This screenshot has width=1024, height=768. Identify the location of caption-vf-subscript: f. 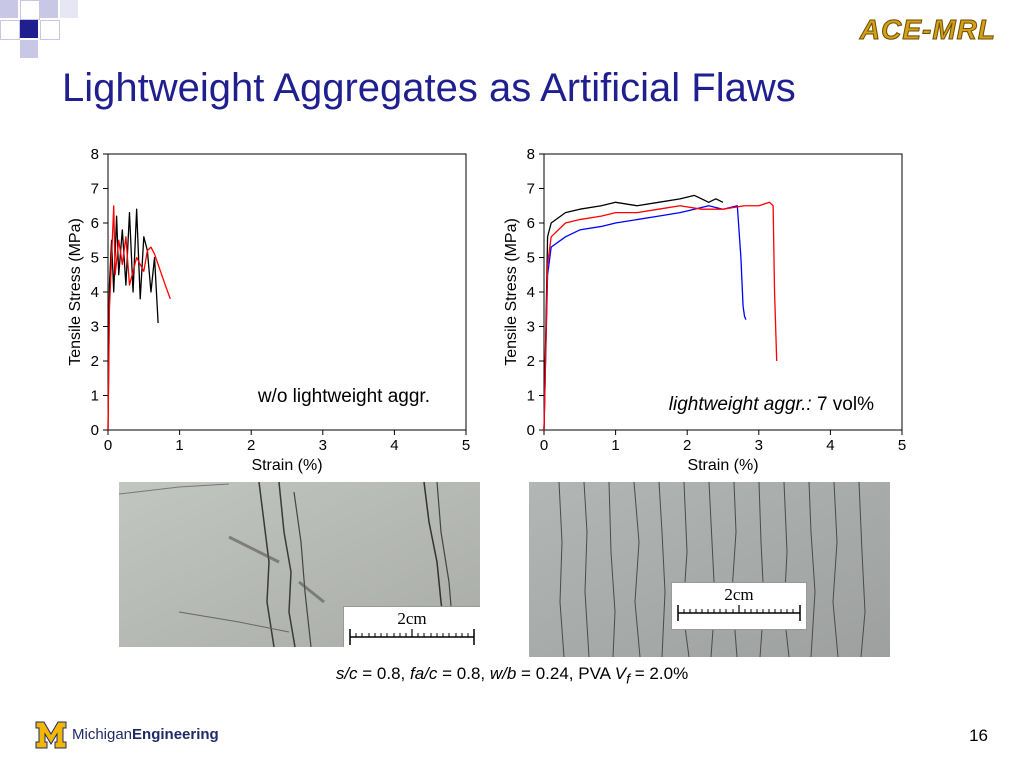
(628, 679).